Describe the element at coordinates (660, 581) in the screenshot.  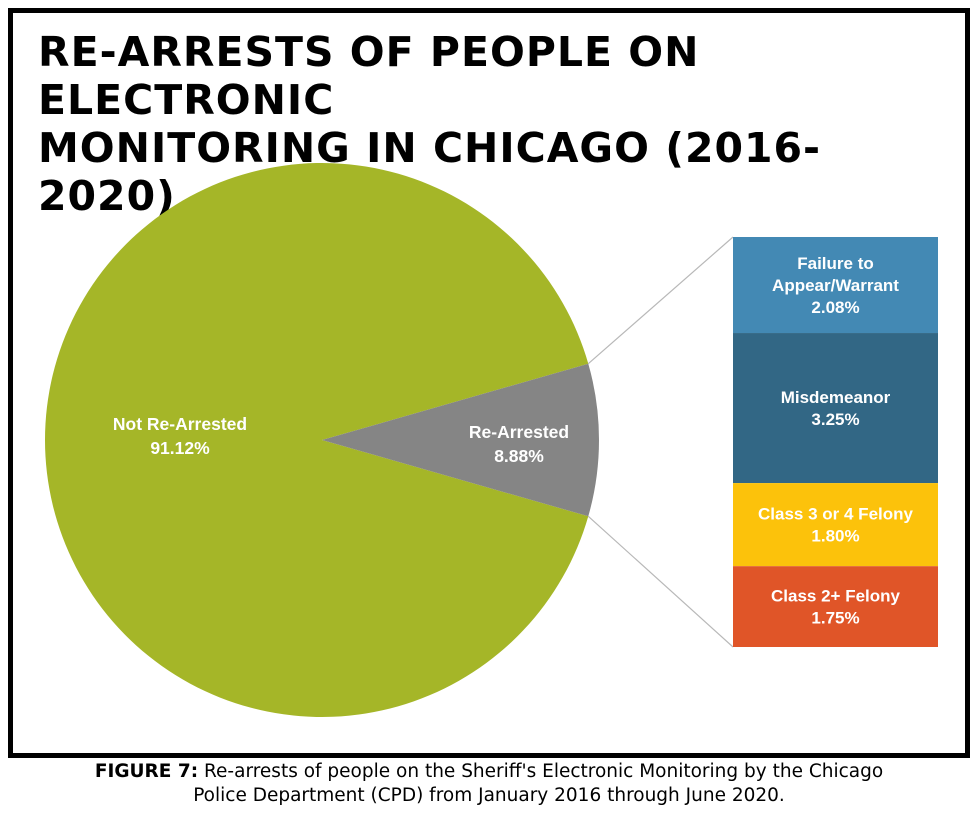
I see `connector-line-bottom` at that location.